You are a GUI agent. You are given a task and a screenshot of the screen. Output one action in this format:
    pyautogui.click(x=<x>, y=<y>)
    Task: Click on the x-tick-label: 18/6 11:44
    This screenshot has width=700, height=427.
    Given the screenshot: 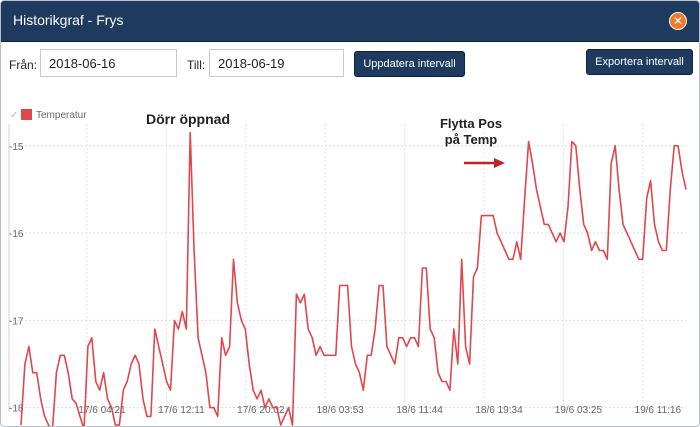 What is the action you would take?
    pyautogui.click(x=419, y=410)
    